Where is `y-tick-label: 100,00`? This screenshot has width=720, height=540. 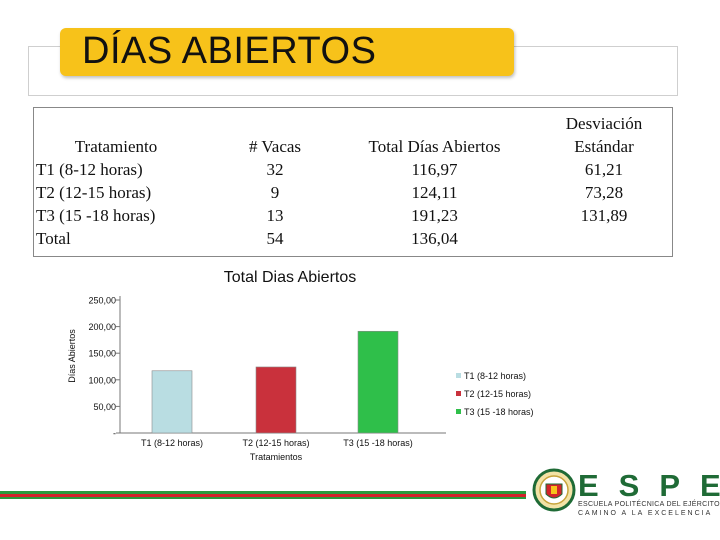
y-tick-label: 100,00 is located at coordinates (102, 380).